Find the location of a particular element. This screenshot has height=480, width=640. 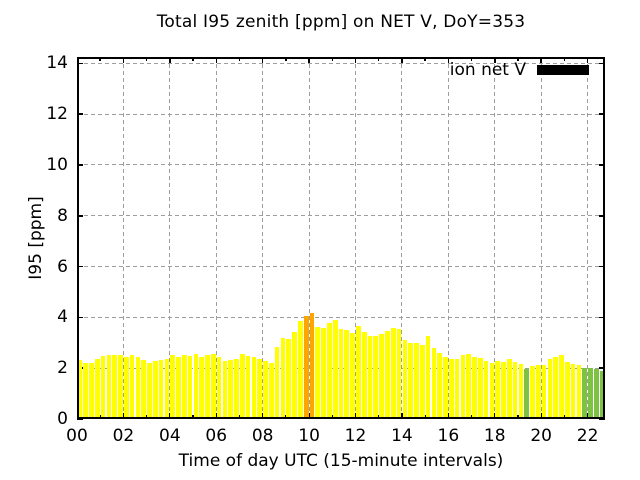

y-tick-label: 10 is located at coordinates (57, 164).